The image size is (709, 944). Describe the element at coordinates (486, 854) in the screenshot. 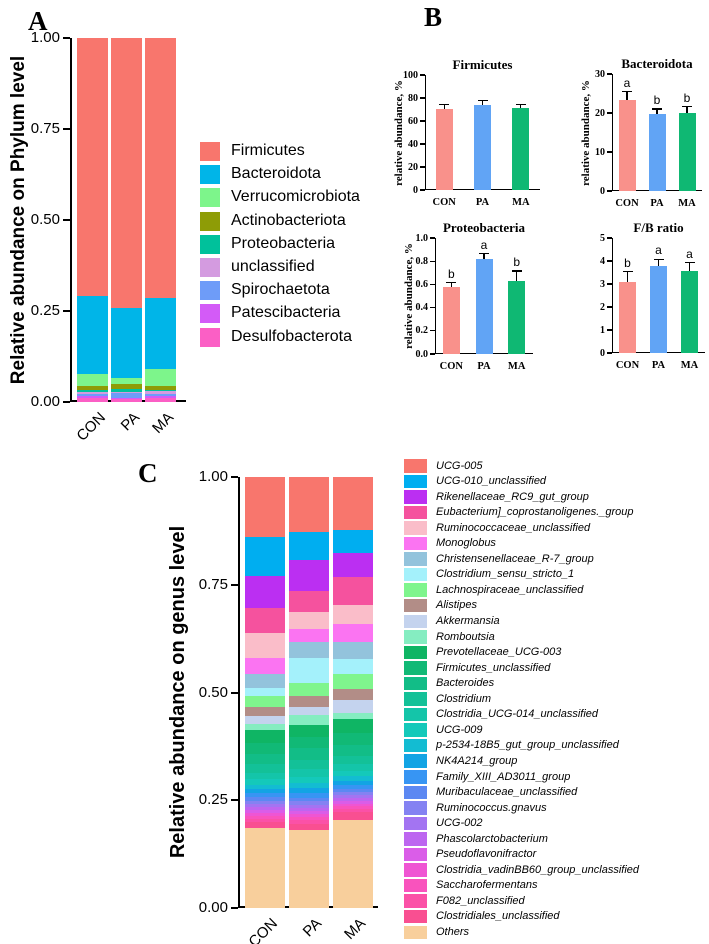

I see `legend-label-Pseudoflavonifractor: Pseudoflavonifractor` at that location.